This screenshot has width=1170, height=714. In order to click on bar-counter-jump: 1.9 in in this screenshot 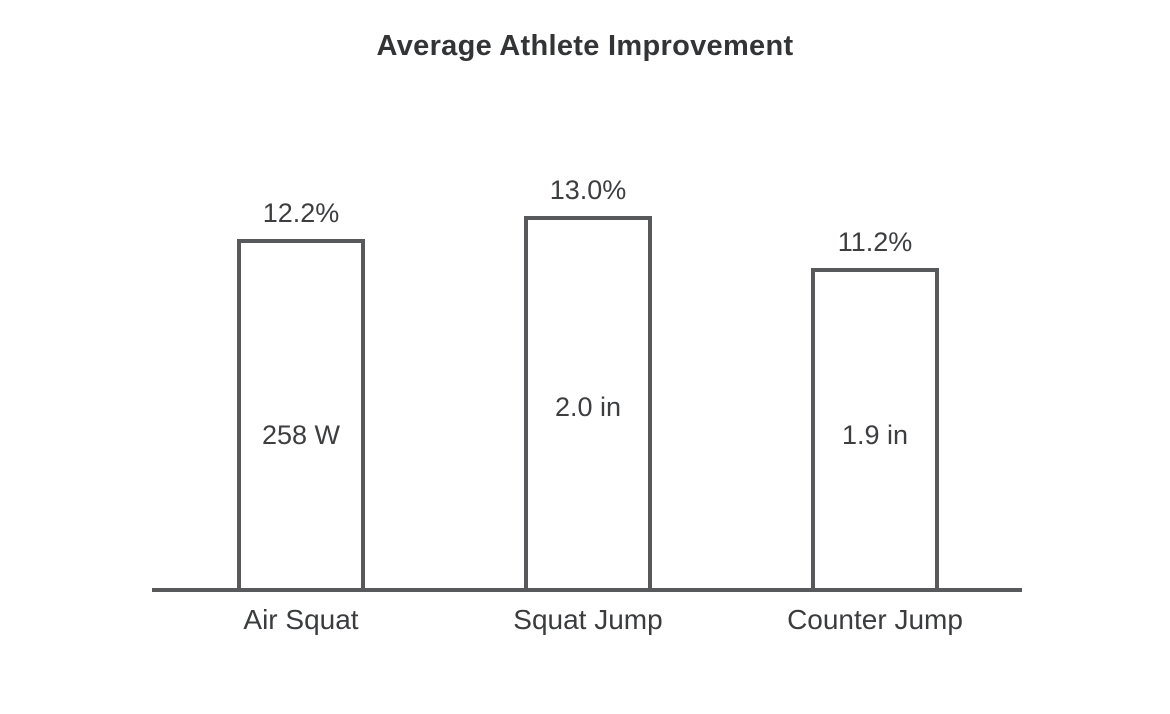, I will do `click(875, 428)`.